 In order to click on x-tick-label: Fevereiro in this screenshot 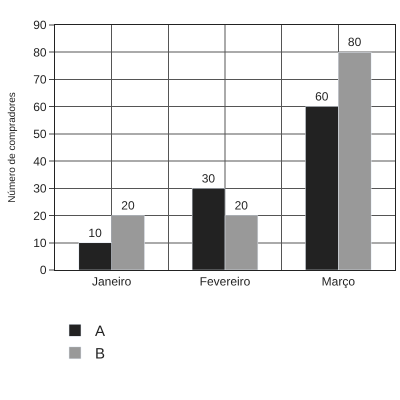, I will do `click(225, 281)`.